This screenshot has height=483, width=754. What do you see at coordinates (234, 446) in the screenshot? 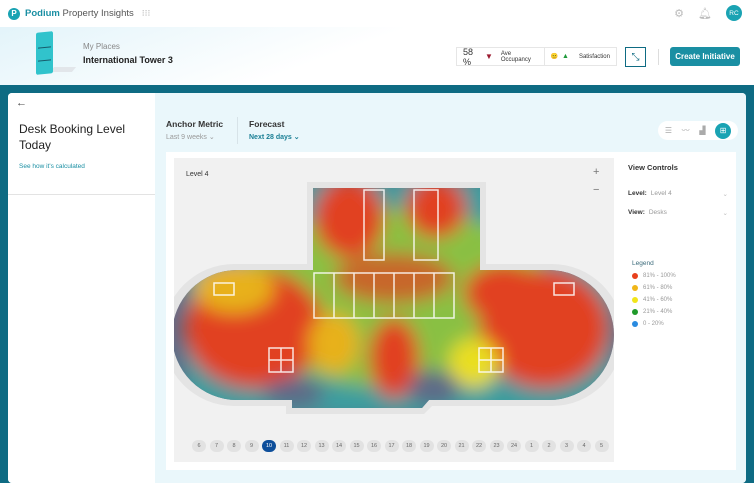
I see `hour-chip: 8` at bounding box center [234, 446].